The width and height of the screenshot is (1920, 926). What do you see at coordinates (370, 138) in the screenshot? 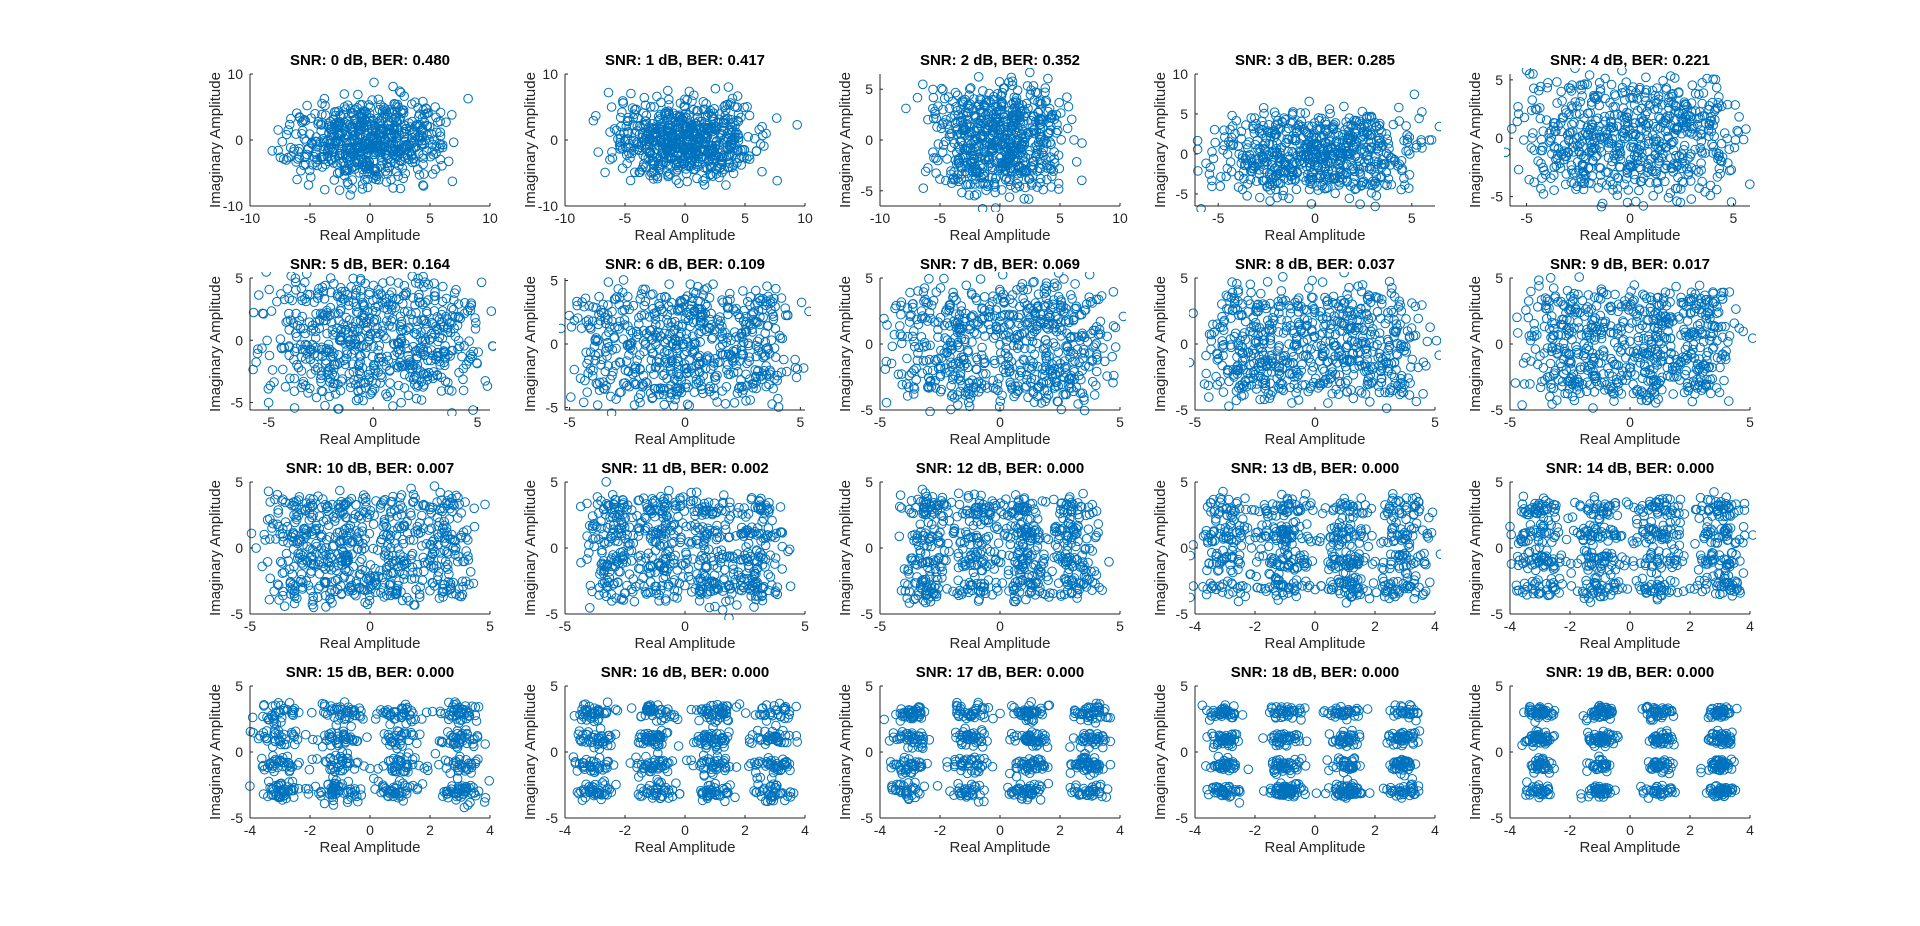
I see `scatter-points` at bounding box center [370, 138].